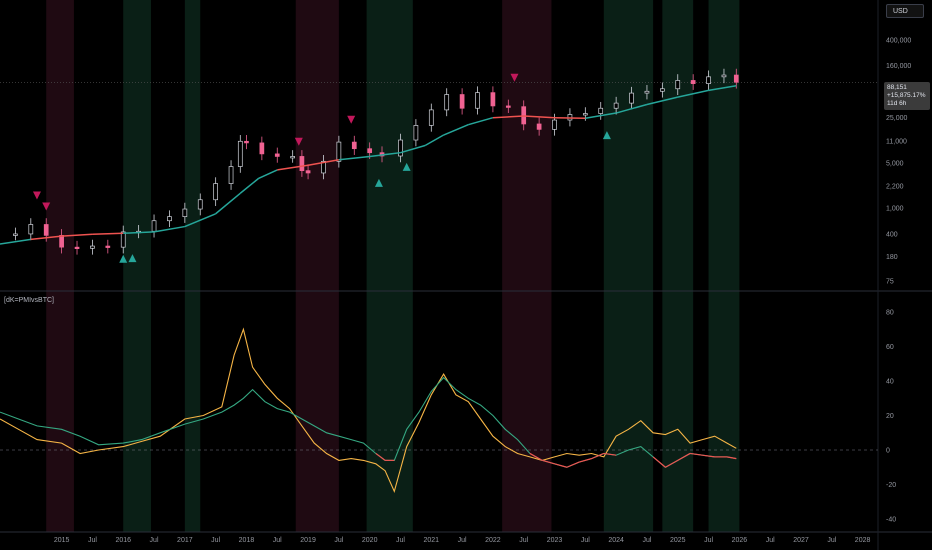 This screenshot has height=550, width=932. I want to click on indicator-tick-label: 60, so click(890, 347).